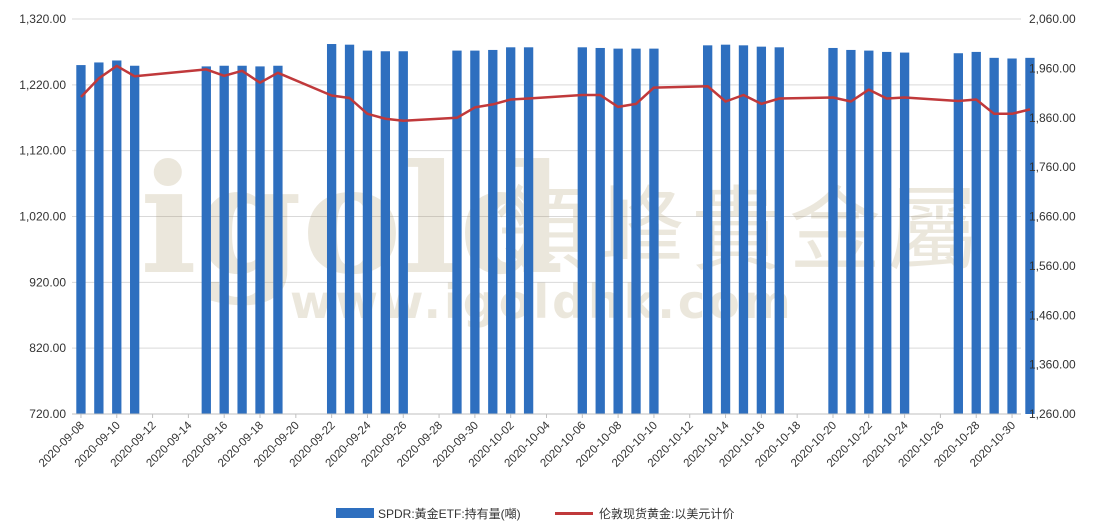 The height and width of the screenshot is (532, 1093). I want to click on left-tick-label: 720.00, so click(47, 414).